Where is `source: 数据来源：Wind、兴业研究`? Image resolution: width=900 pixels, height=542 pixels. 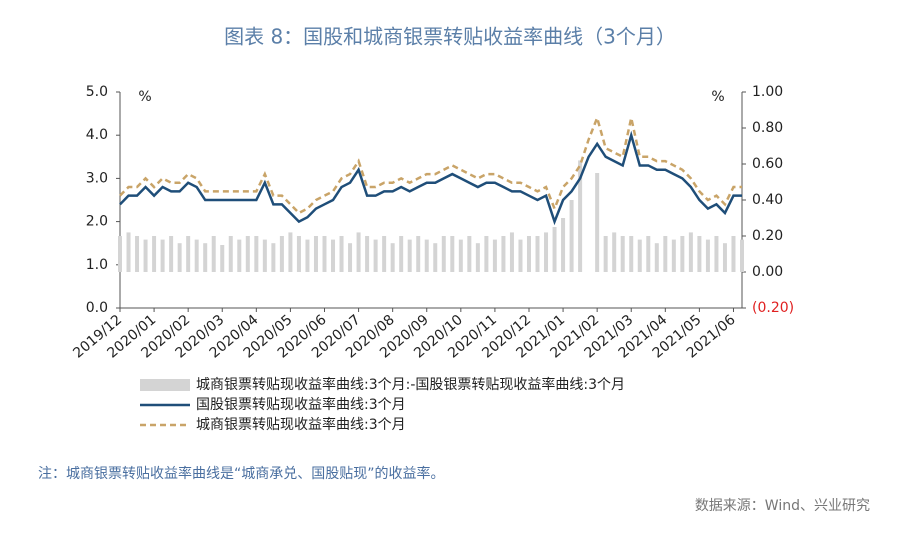 source: 数据来源：Wind、兴业研究 is located at coordinates (782, 506).